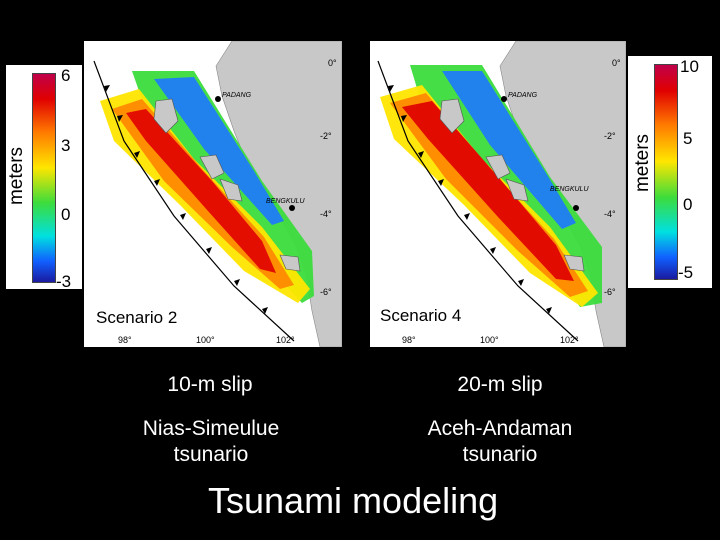 This screenshot has width=720, height=540. Describe the element at coordinates (420, 315) in the screenshot. I see `scenario-label: Scenario 4` at that location.